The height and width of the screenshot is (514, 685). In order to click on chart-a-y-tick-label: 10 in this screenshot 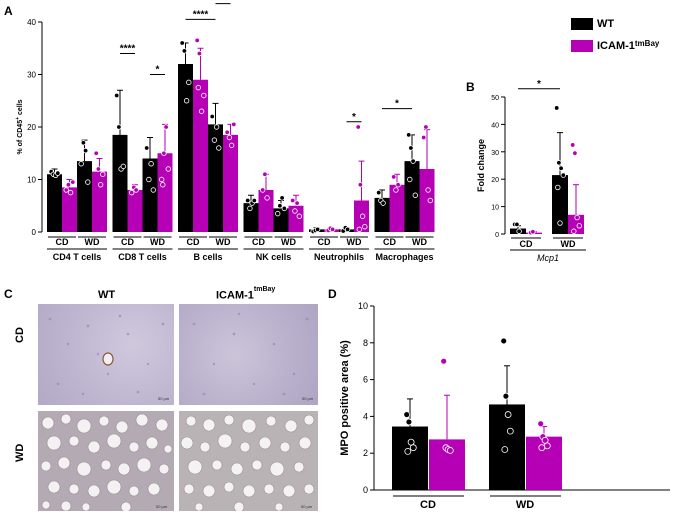, I will do `click(31, 180)`.